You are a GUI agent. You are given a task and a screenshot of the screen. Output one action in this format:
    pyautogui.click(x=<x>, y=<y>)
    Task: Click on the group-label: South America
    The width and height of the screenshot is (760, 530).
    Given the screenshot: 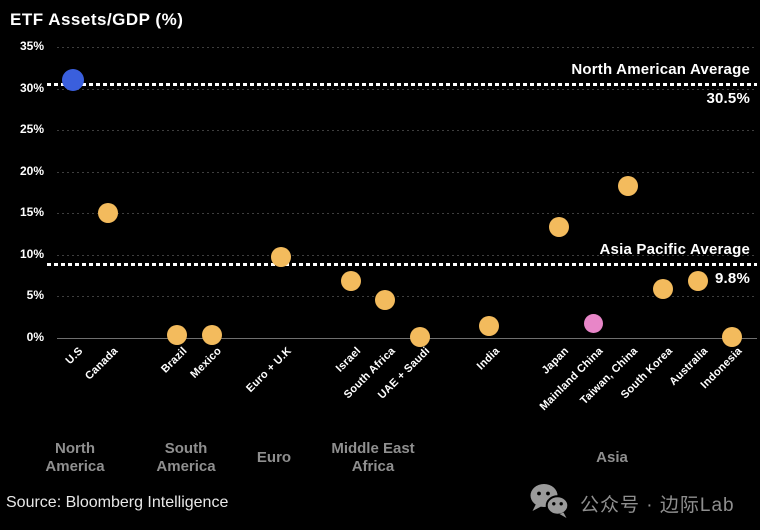 What is the action you would take?
    pyautogui.click(x=186, y=457)
    